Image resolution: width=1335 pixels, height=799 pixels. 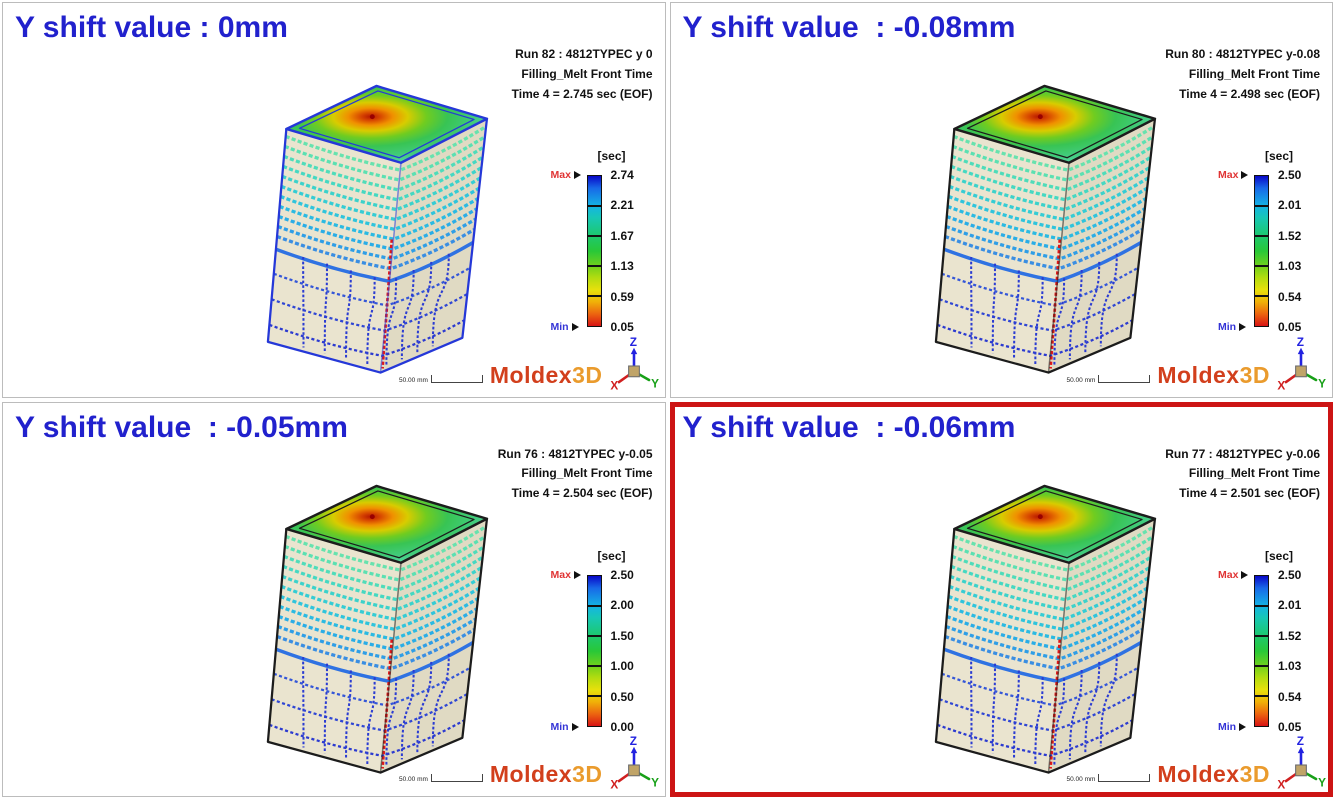 What do you see at coordinates (622, 297) in the screenshot?
I see `legend-tick: 0.59` at bounding box center [622, 297].